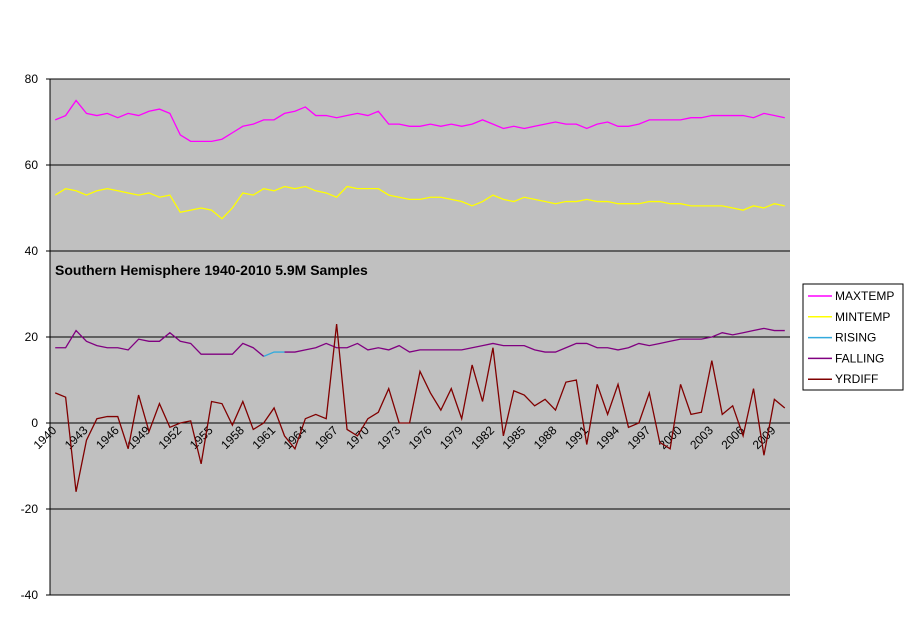 The height and width of the screenshot is (623, 913). I want to click on y-tick-label: 40, so click(32, 251).